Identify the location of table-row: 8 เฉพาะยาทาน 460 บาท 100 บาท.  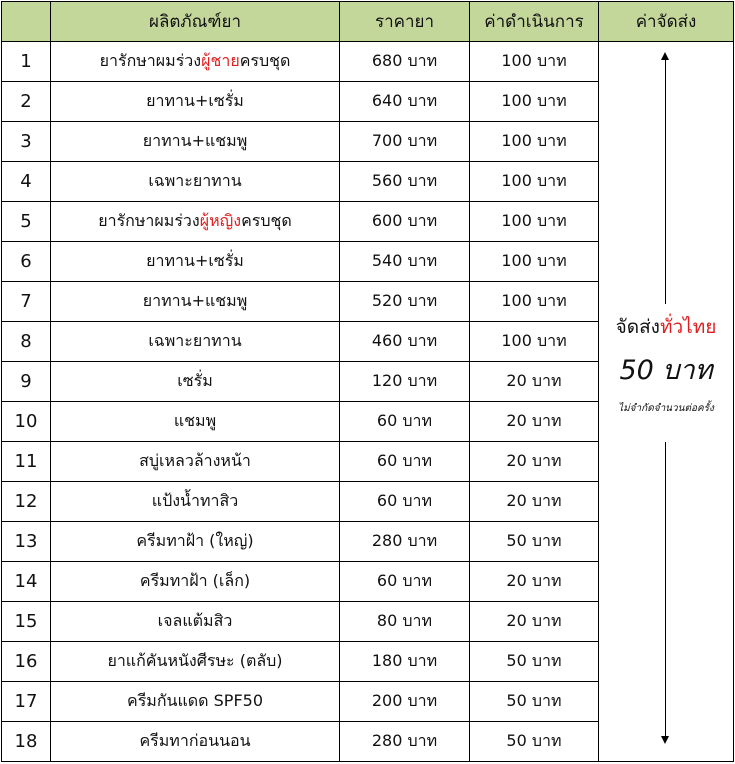
(367, 341).